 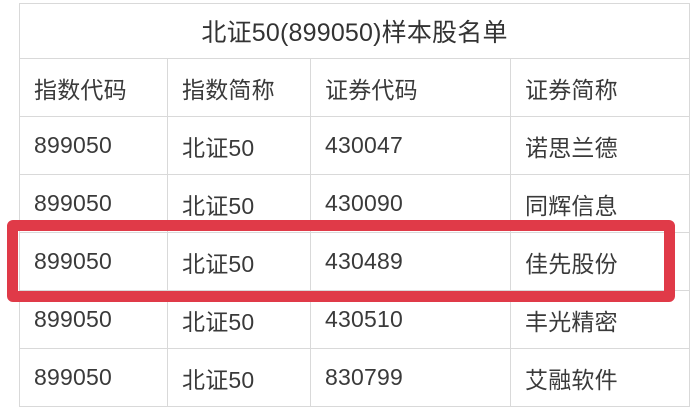 I want to click on table-title: 北证50(899050)样本股名单, so click(x=354, y=31).